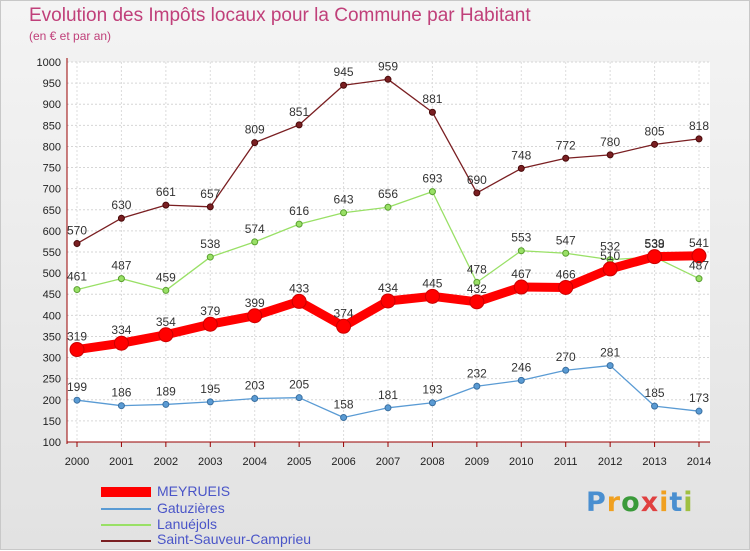 The image size is (750, 551). Describe the element at coordinates (52, 253) in the screenshot. I see `y-tick-label: 550` at that location.